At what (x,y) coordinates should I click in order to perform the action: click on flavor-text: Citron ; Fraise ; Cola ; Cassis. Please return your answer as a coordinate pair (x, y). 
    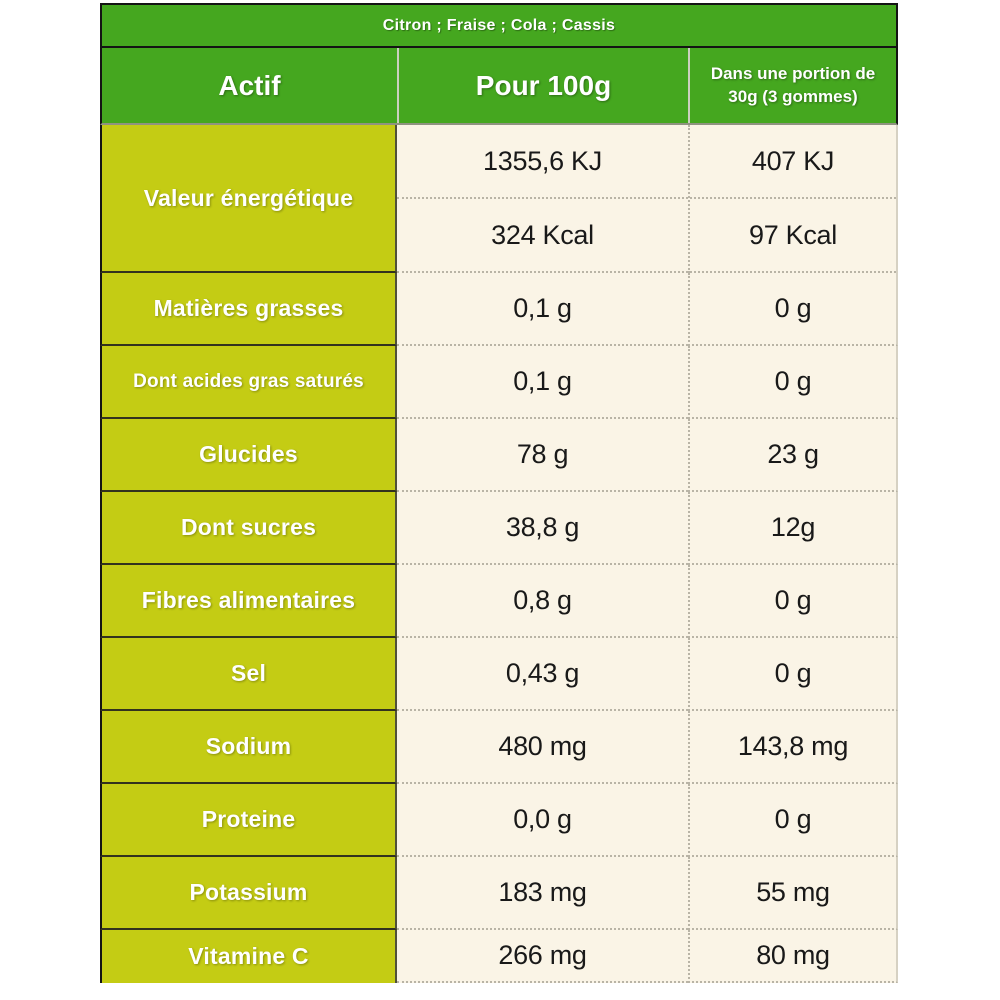
    Looking at the image, I should click on (499, 25).